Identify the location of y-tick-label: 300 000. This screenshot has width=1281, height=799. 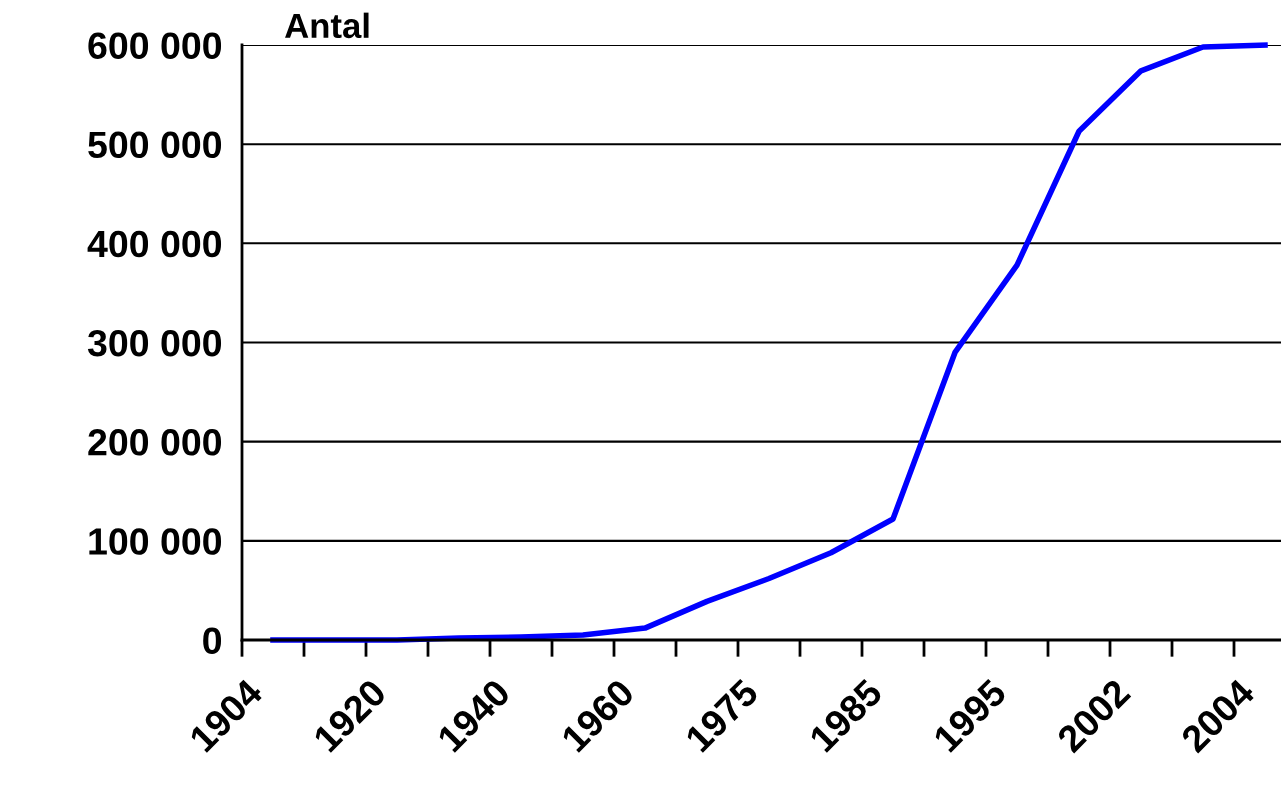
(154, 343).